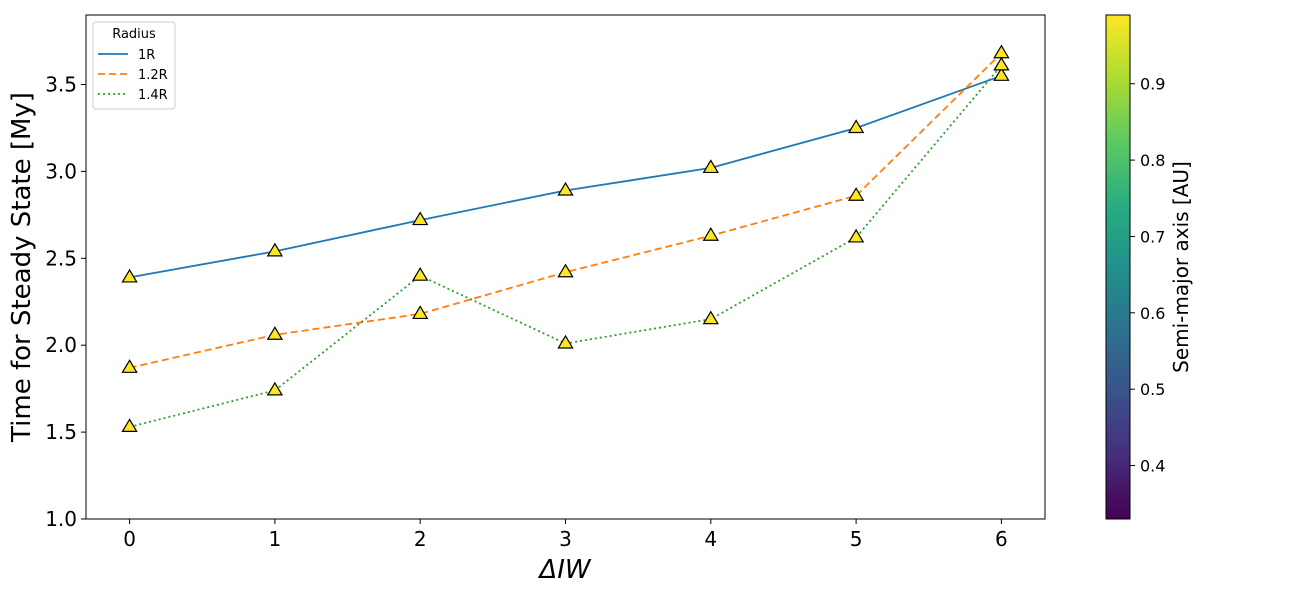 This screenshot has width=1300, height=600. What do you see at coordinates (61, 519) in the screenshot?
I see `y-tick-label: 1.0` at bounding box center [61, 519].